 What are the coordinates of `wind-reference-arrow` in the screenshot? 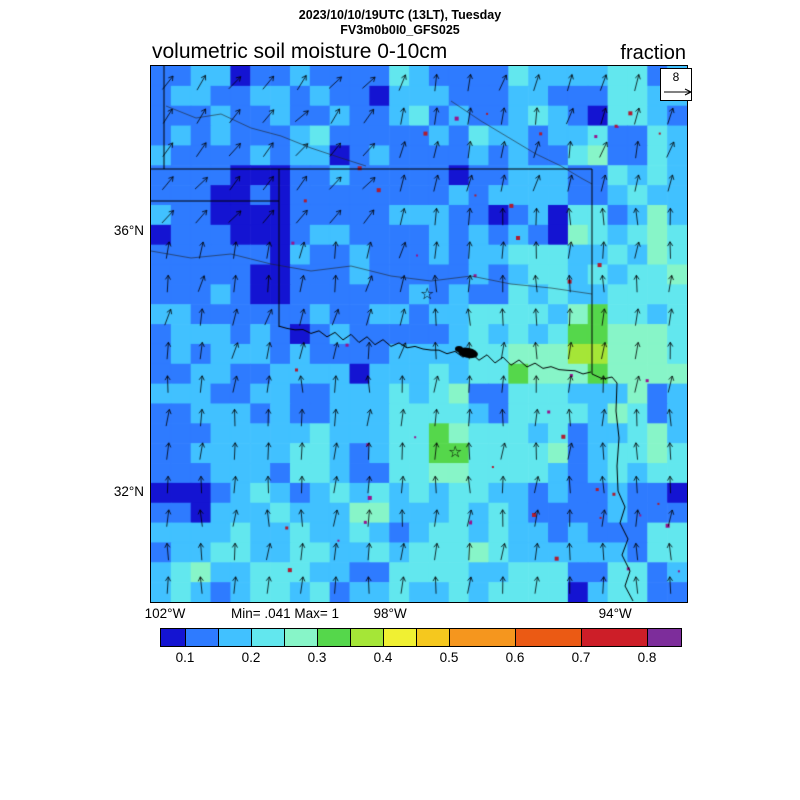 It's located at (678, 92).